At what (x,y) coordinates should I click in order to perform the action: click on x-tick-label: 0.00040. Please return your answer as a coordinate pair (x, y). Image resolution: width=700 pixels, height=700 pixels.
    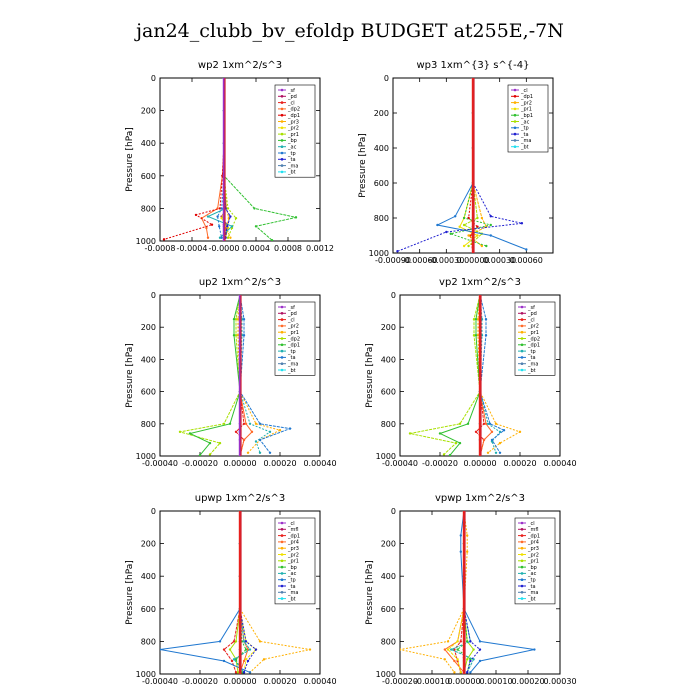
    Looking at the image, I should click on (319, 681).